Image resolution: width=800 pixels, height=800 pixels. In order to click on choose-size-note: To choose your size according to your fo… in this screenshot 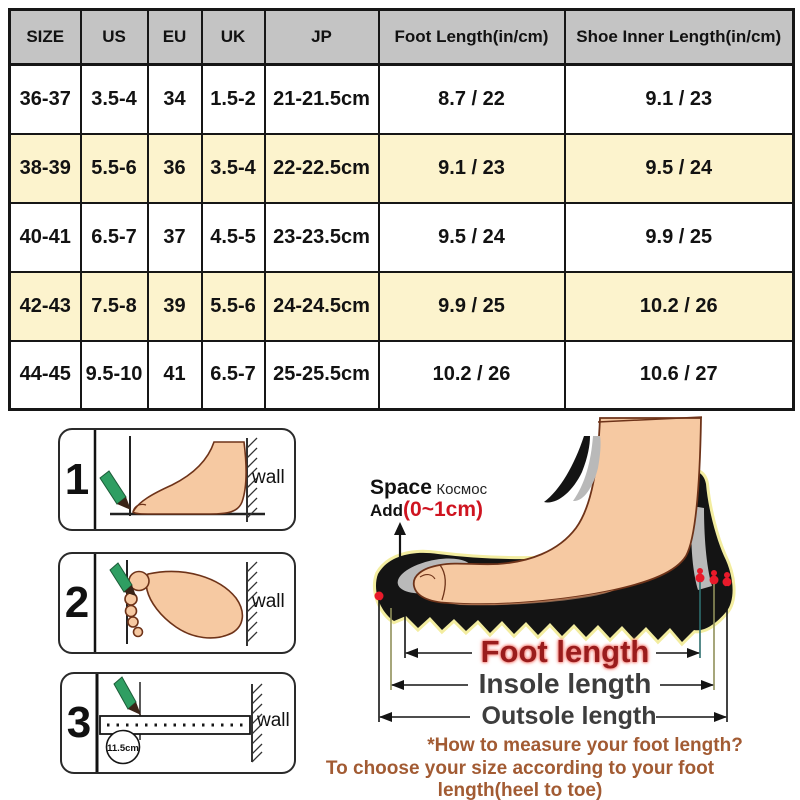, I will do `click(520, 779)`.